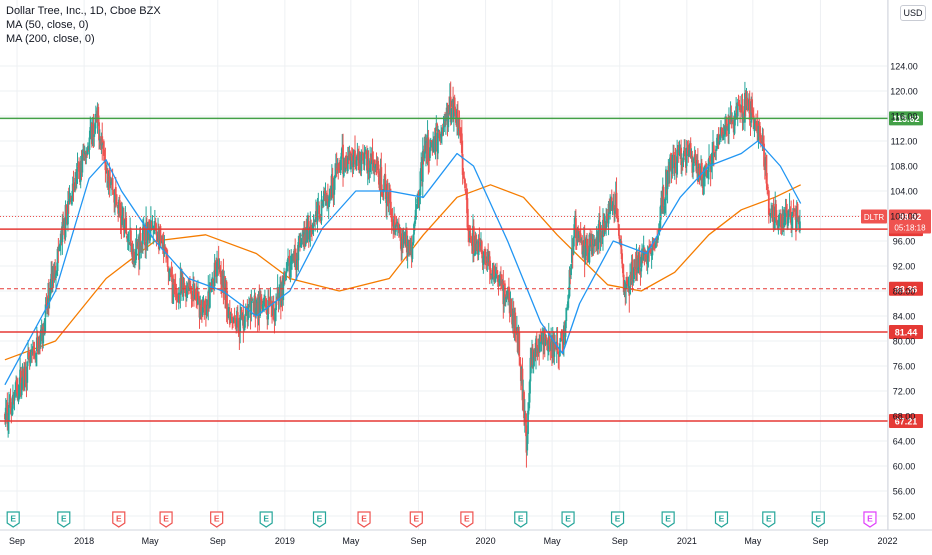  Describe the element at coordinates (913, 13) in the screenshot. I see `currency-badge: USD` at that location.